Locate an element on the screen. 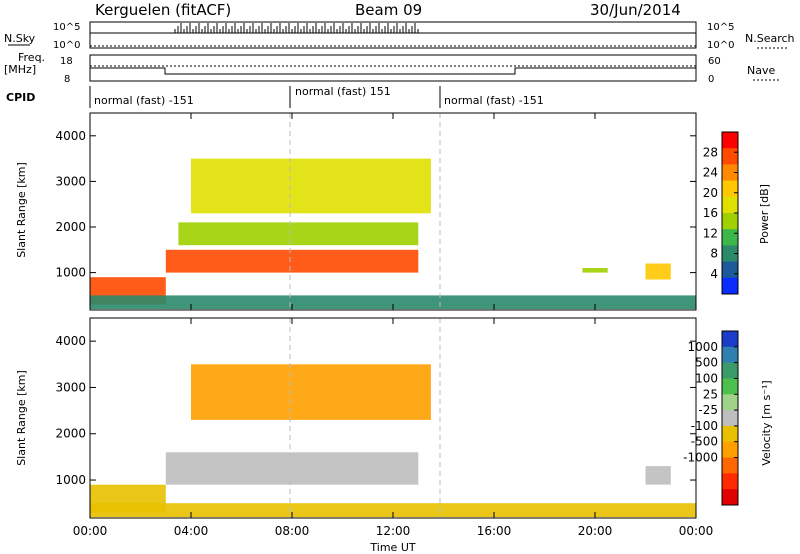 Image resolution: width=800 pixels, height=554 pixels. x-tick-label: 04:00 is located at coordinates (191, 531).